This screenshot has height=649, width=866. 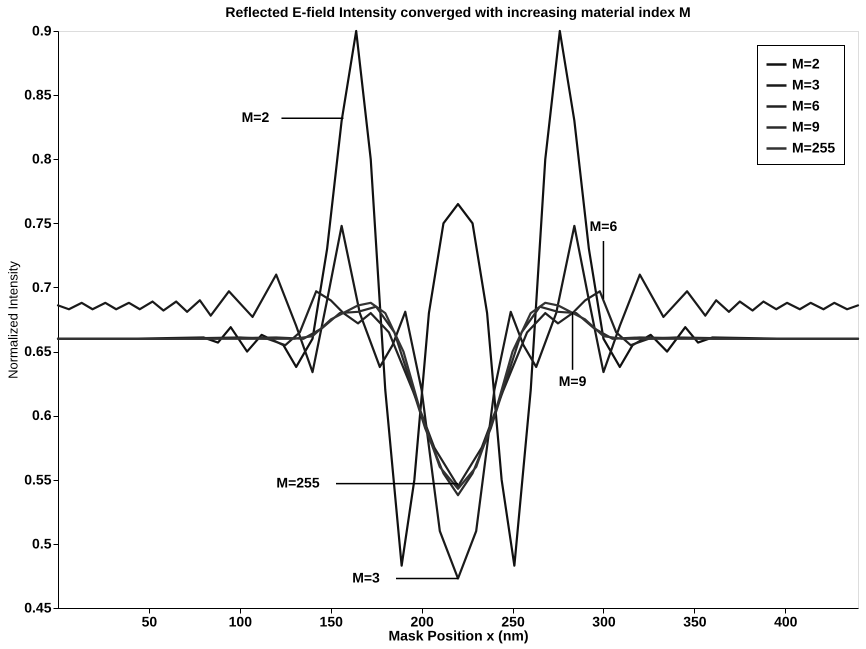 What do you see at coordinates (422, 622) in the screenshot?
I see `x-tick-label: 200` at bounding box center [422, 622].